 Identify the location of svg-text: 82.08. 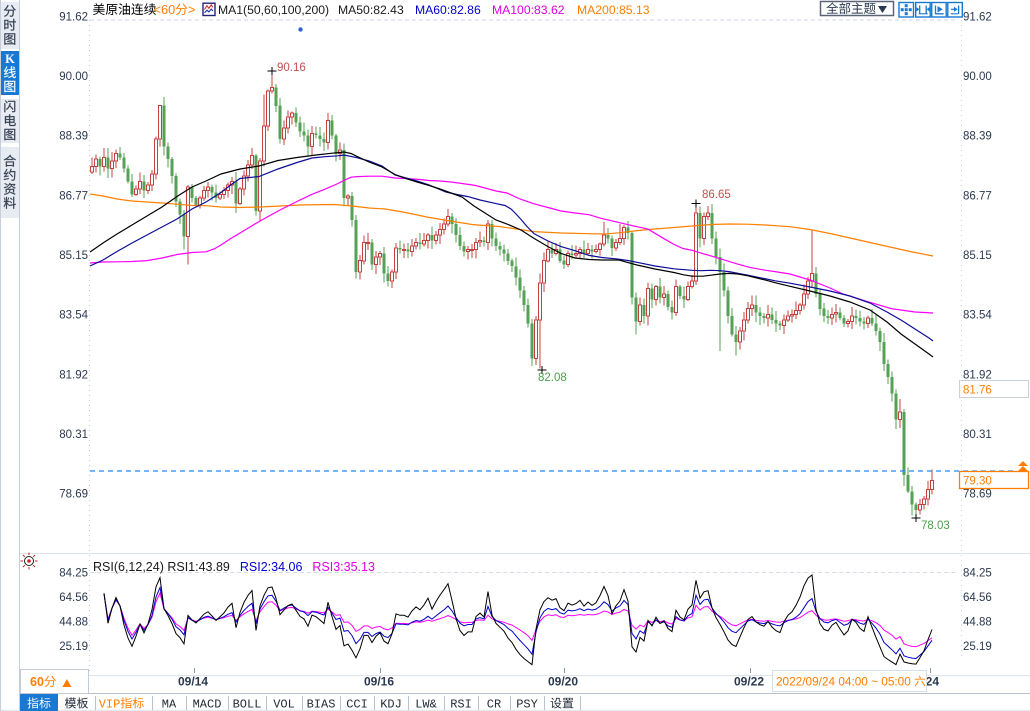
(552, 378).